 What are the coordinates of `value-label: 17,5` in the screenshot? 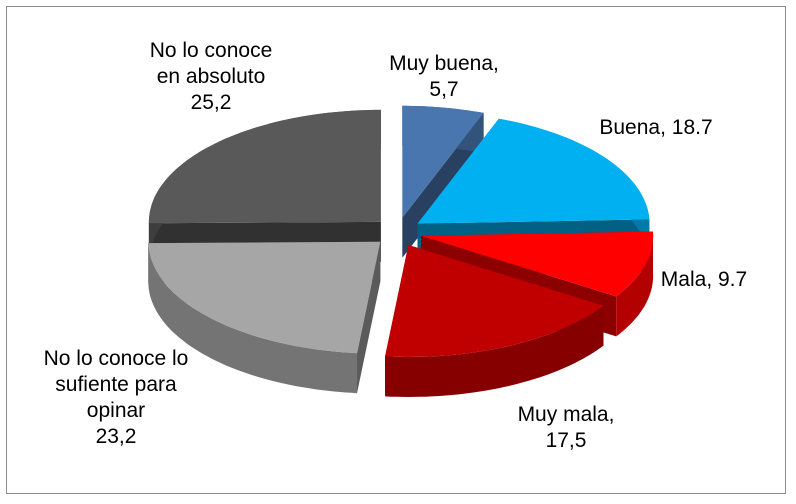 It's located at (566, 440).